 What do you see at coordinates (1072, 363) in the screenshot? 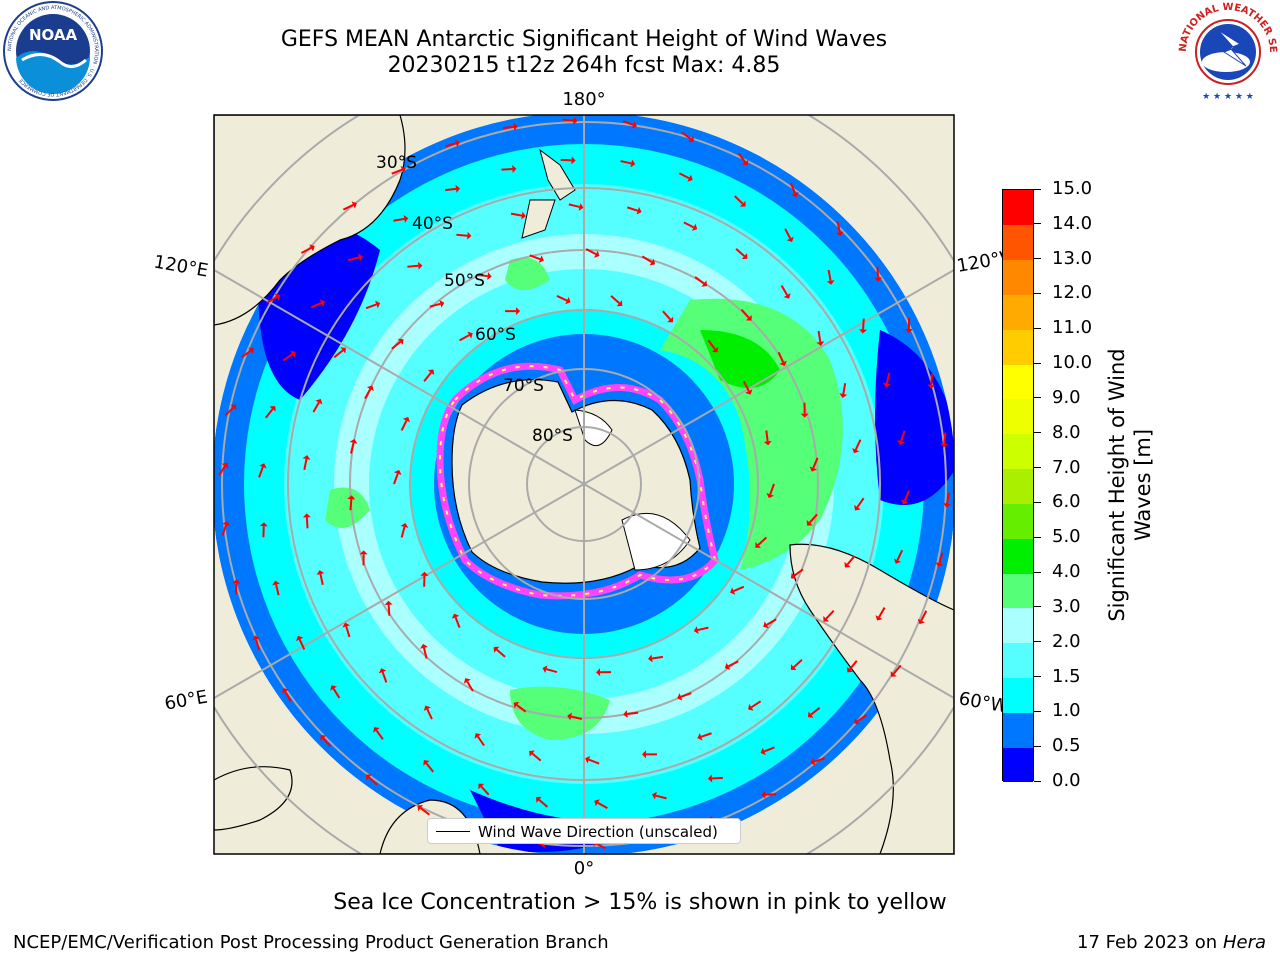
I see `colorbar-tick-label: 10.0` at bounding box center [1072, 363].